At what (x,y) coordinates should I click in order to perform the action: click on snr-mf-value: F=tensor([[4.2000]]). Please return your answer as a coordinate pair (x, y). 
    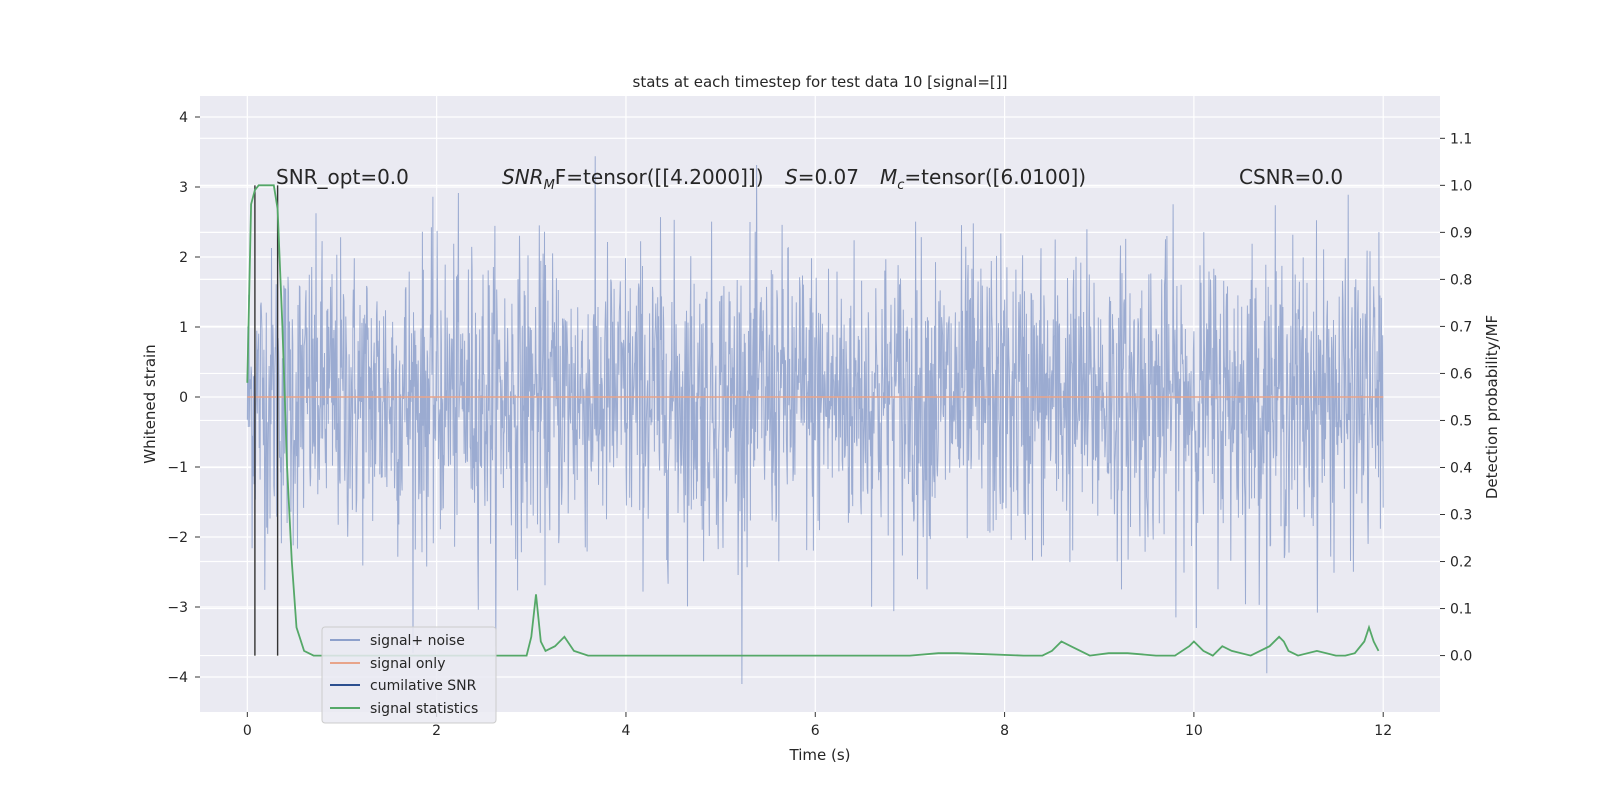
    Looking at the image, I should click on (659, 177).